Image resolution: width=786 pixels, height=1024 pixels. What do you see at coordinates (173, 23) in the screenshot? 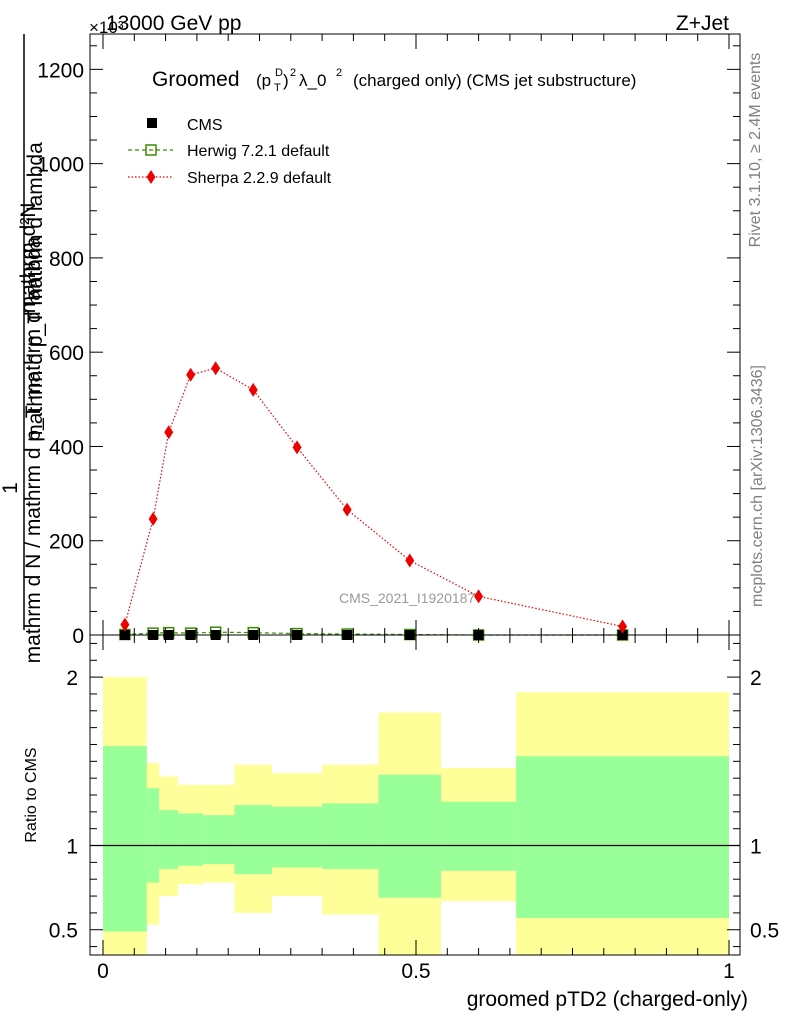
I see `energy-label: 13000 GeV pp` at bounding box center [173, 23].